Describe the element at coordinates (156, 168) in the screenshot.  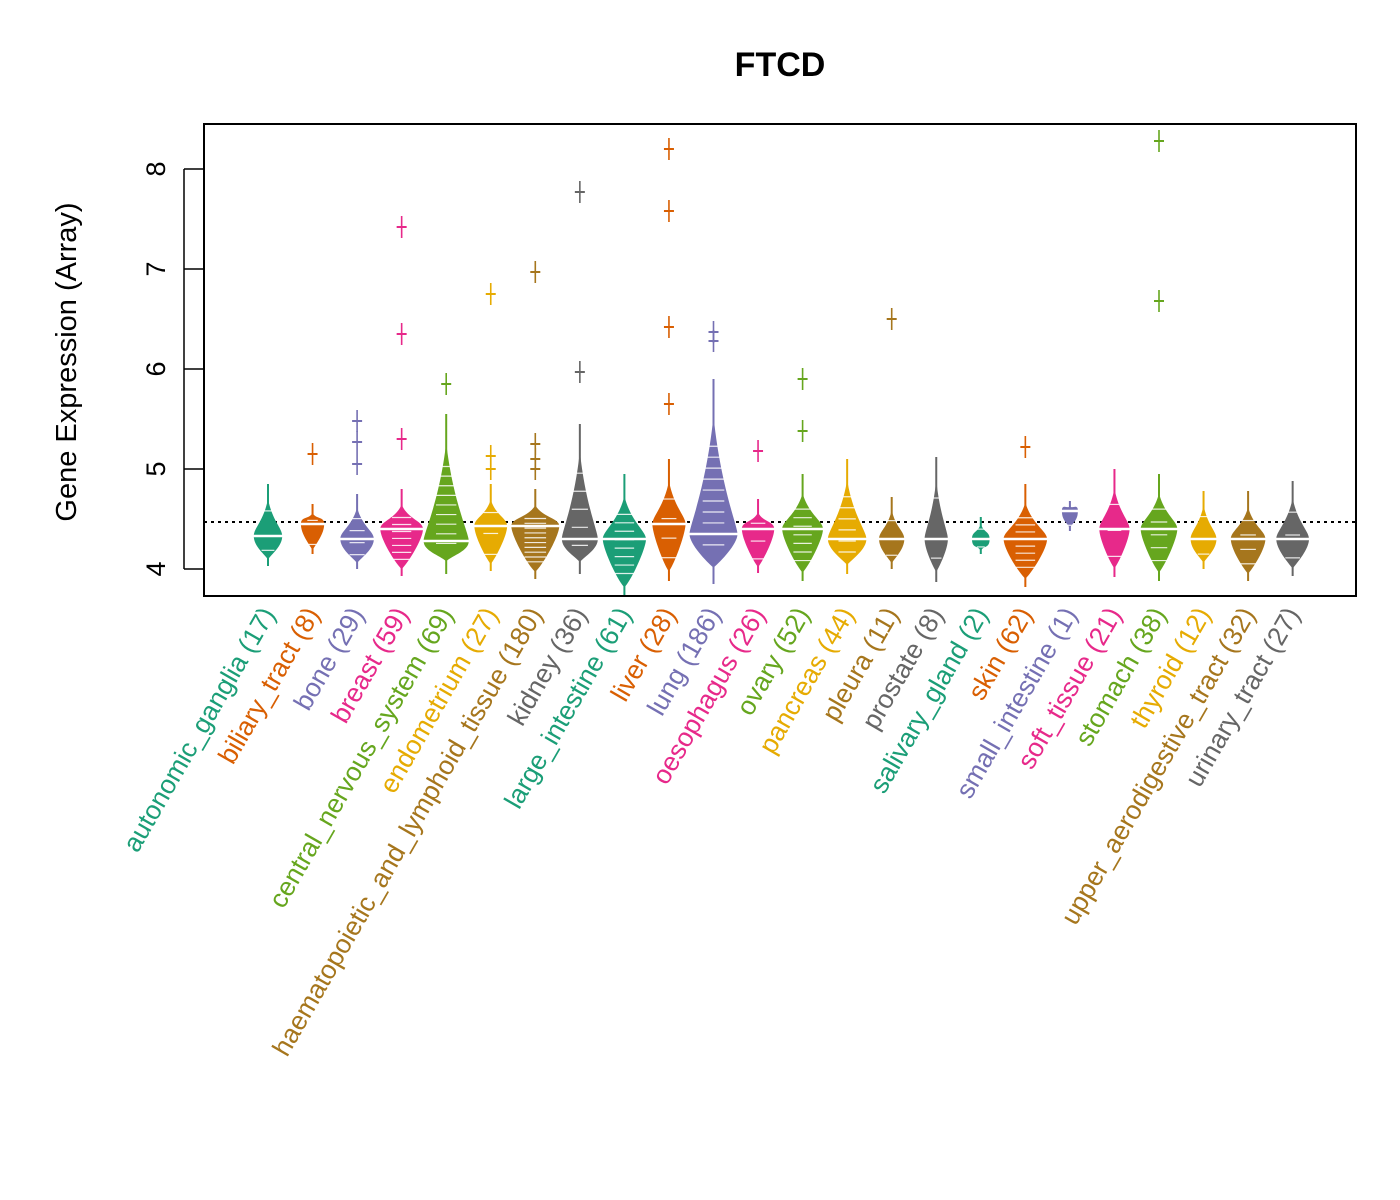
I see `y-tick-label: 8` at that location.